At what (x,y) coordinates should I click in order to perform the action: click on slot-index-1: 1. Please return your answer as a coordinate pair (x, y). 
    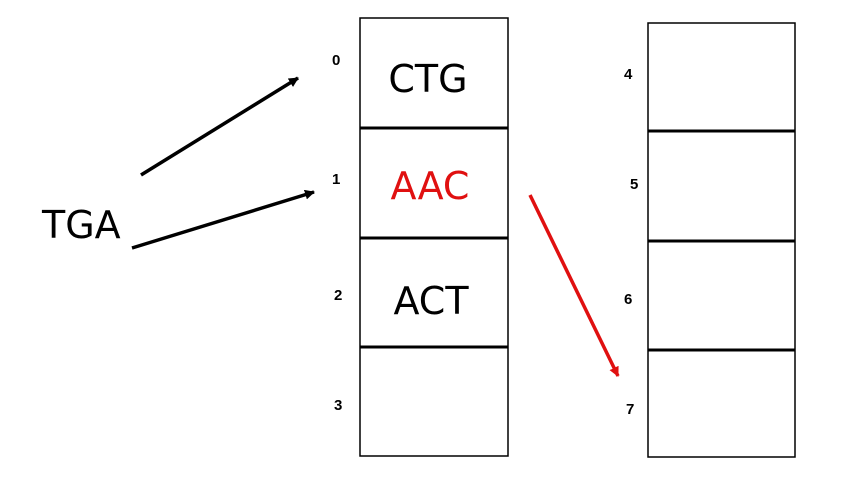
    Looking at the image, I should click on (336, 179).